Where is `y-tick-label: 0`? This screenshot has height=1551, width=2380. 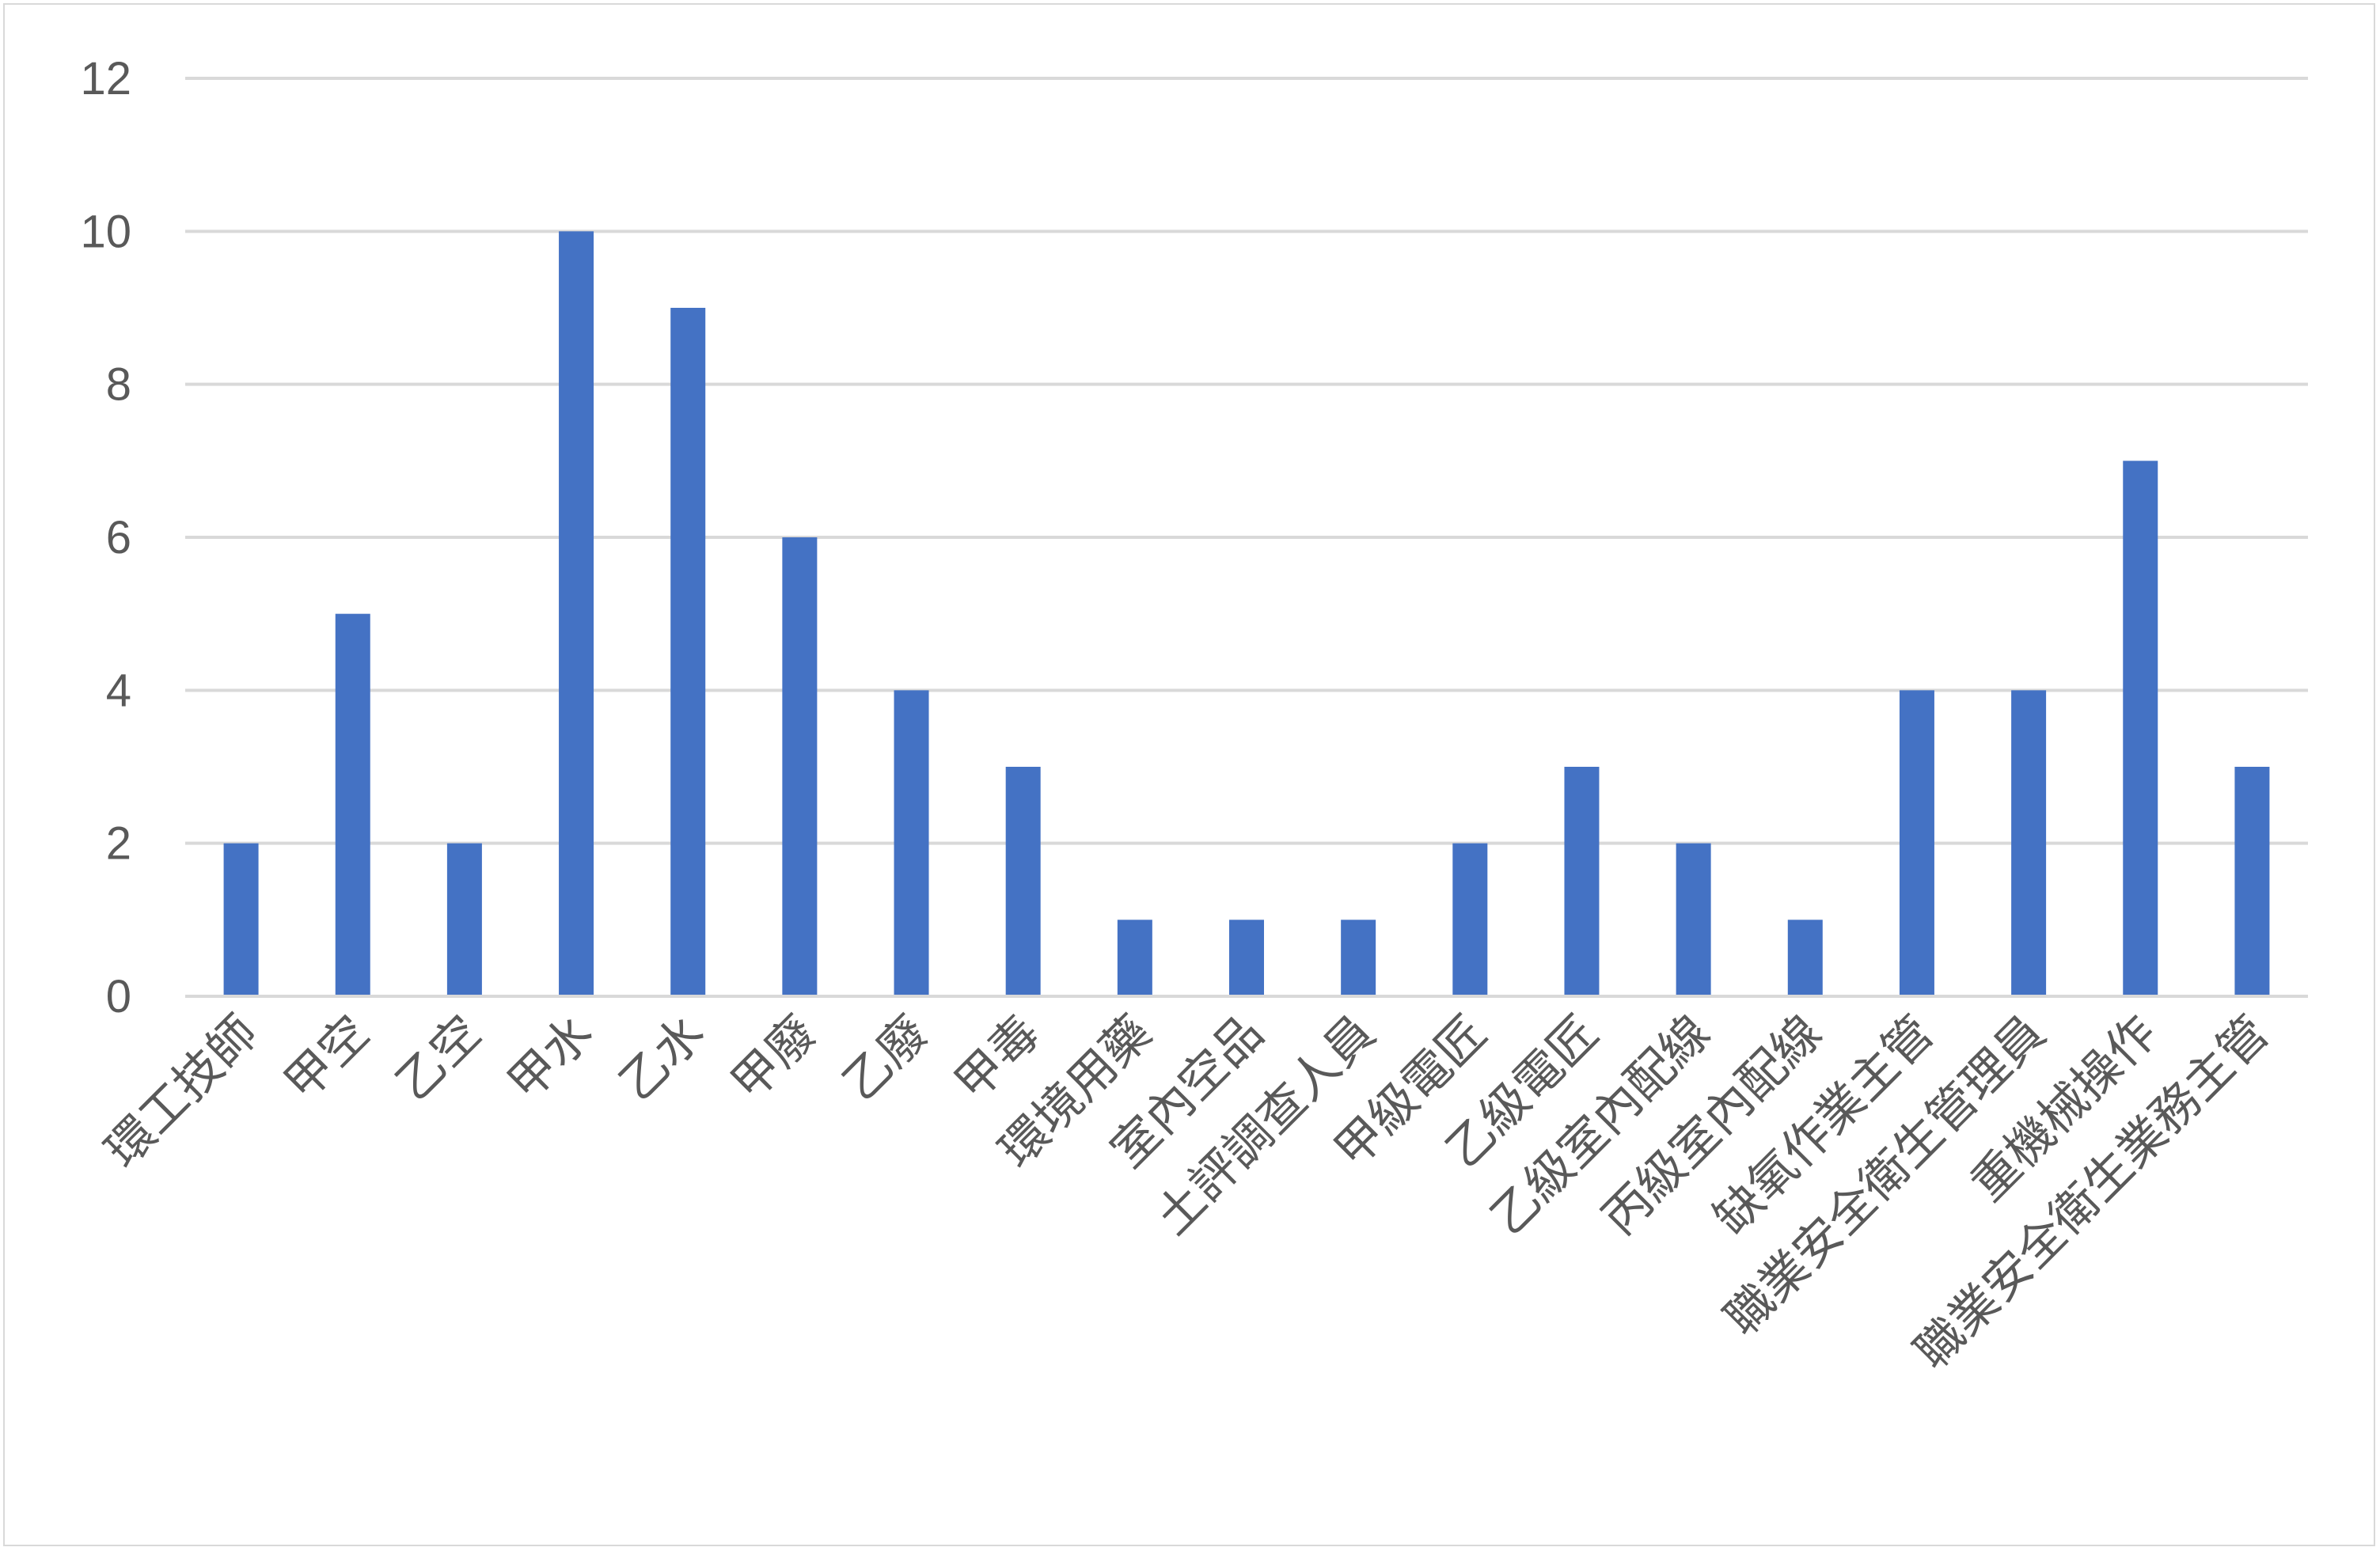
y-tick-label: 0 is located at coordinates (118, 996).